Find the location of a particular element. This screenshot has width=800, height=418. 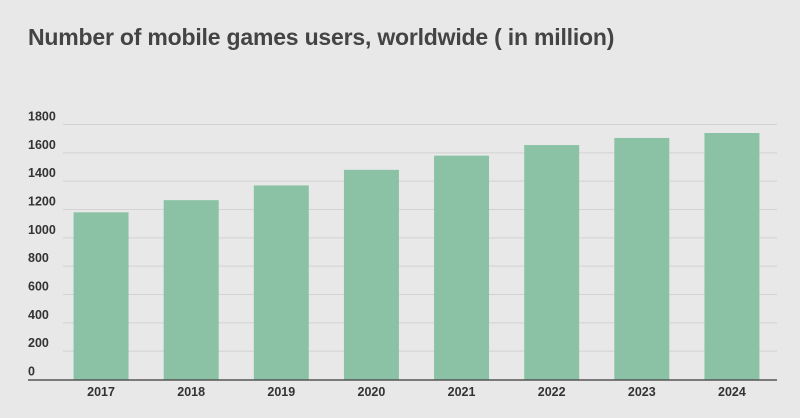

bar-2023 is located at coordinates (642, 258).